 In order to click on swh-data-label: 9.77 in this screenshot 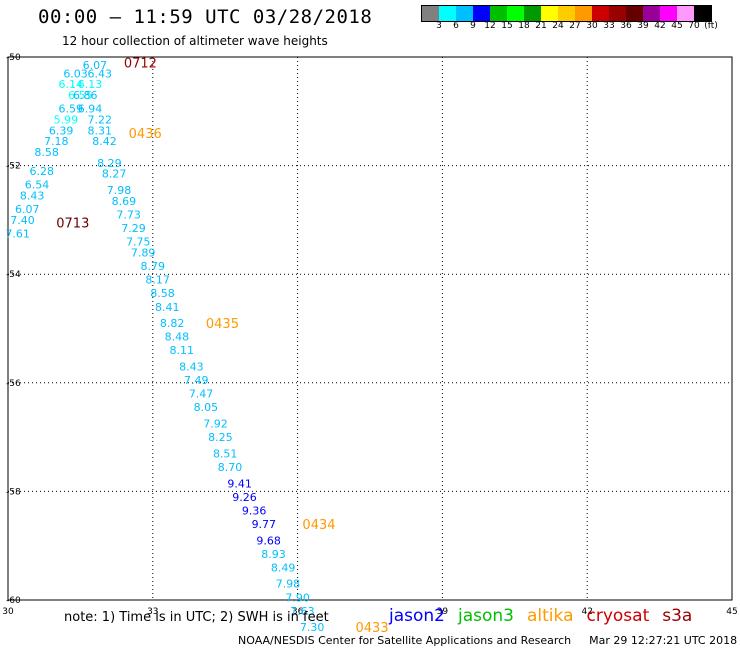, I will do `click(264, 524)`.